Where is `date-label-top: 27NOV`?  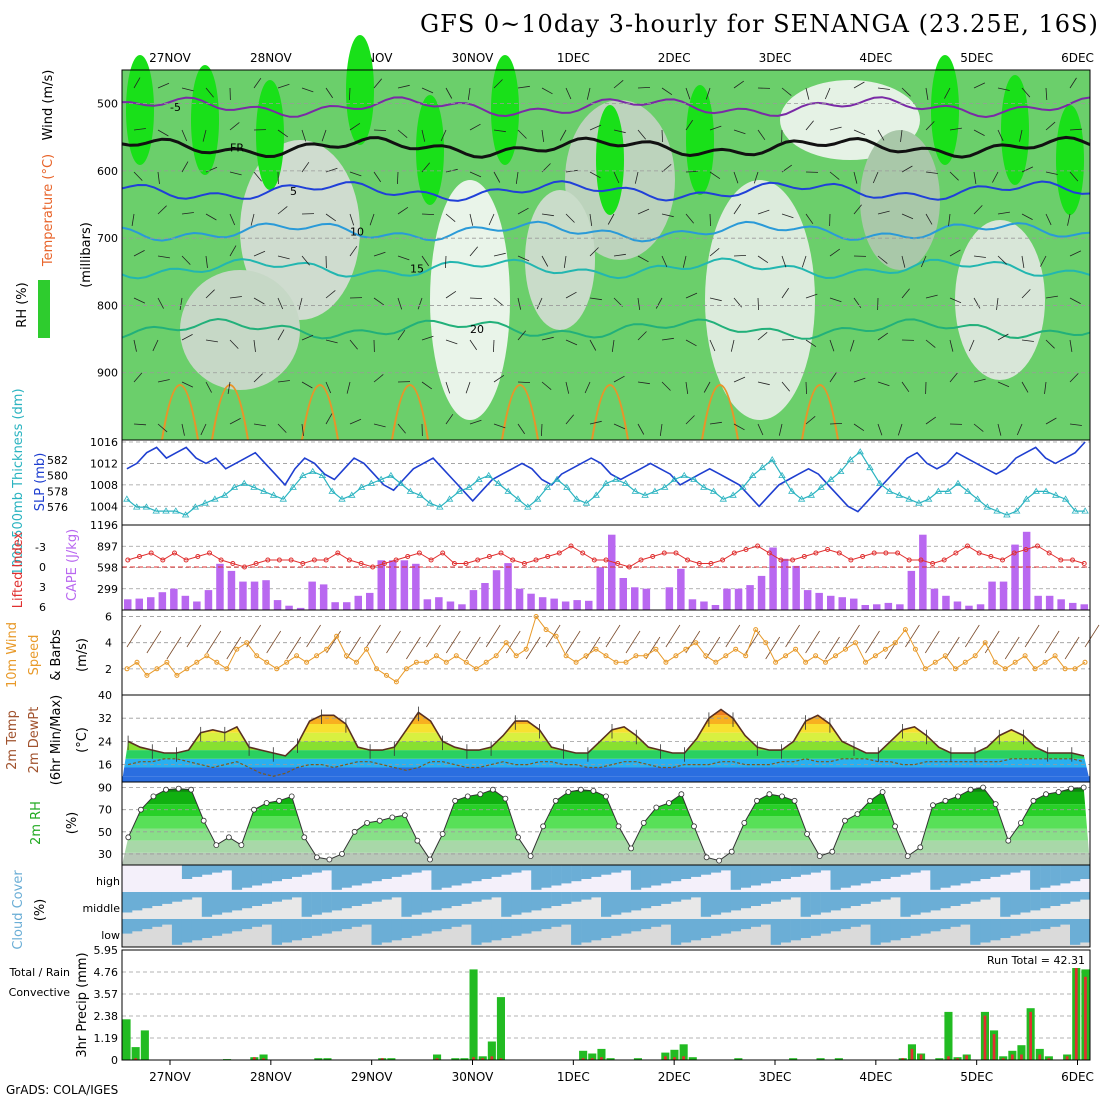
date-label-top: 27NOV is located at coordinates (170, 58).